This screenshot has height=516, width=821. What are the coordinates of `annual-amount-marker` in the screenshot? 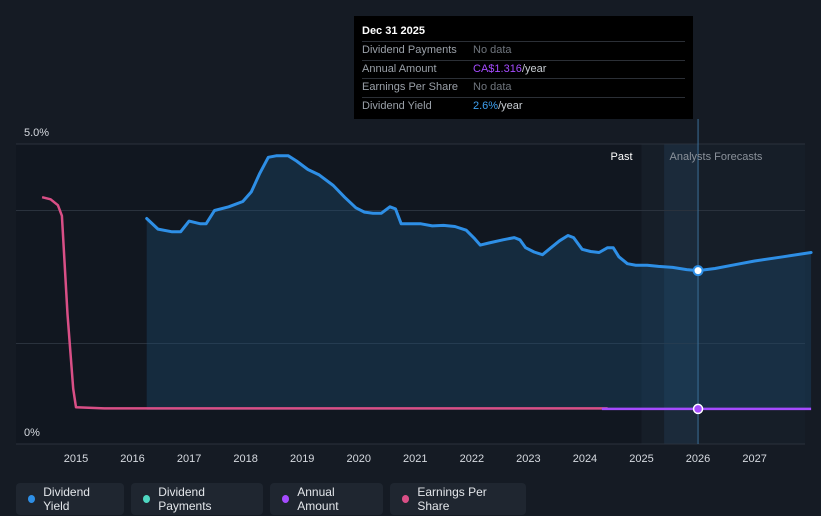 It's located at (698, 409).